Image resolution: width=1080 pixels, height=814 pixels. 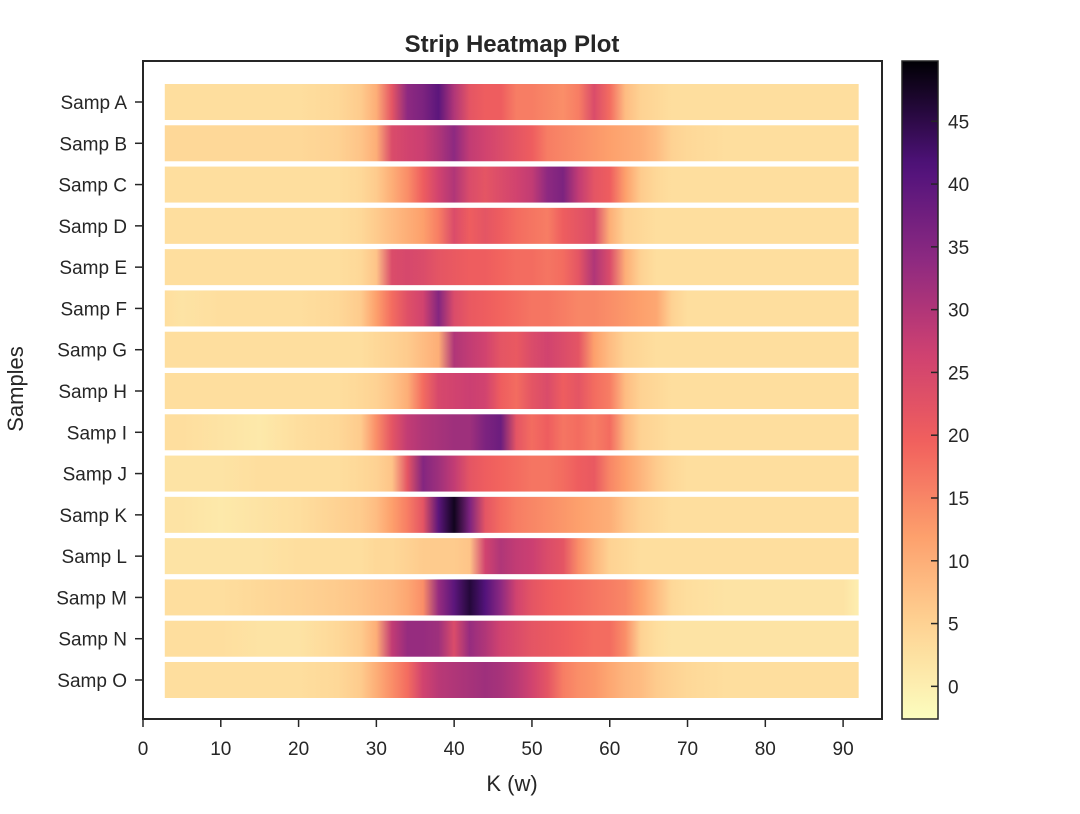 I want to click on heatmap-strip-samp-j, so click(x=511, y=473).